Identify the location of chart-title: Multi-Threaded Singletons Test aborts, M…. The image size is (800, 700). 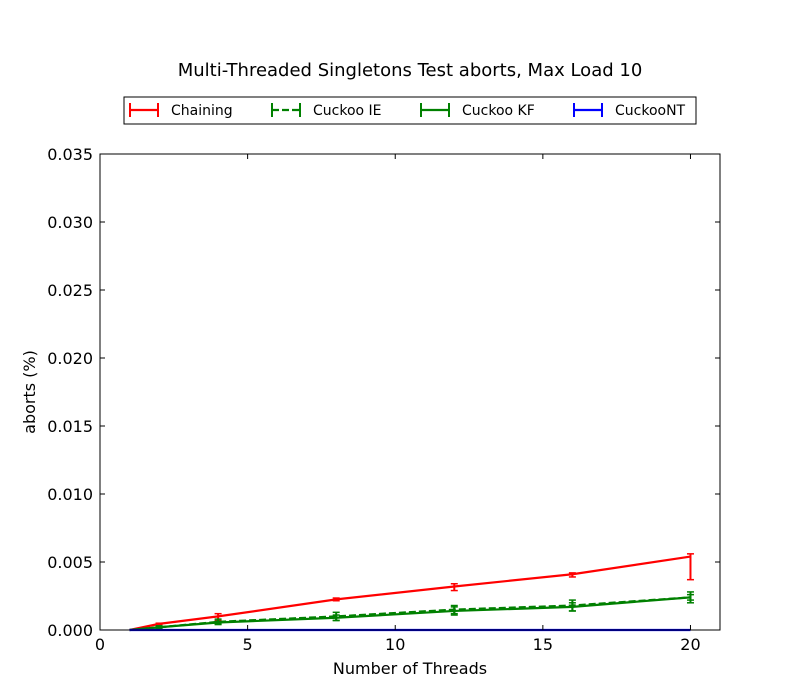
(410, 70).